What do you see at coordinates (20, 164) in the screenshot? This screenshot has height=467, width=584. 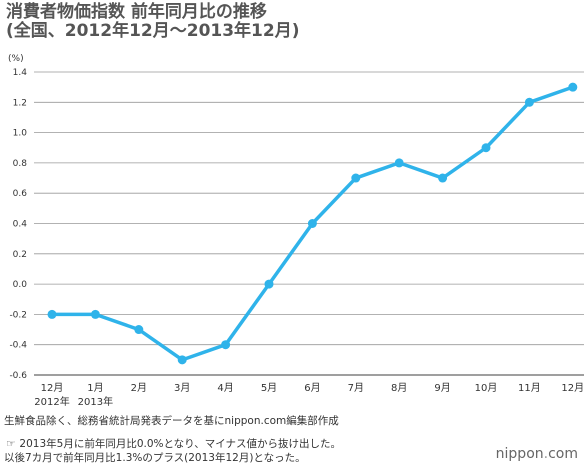 I see `y-tick-label: 0.8` at bounding box center [20, 164].